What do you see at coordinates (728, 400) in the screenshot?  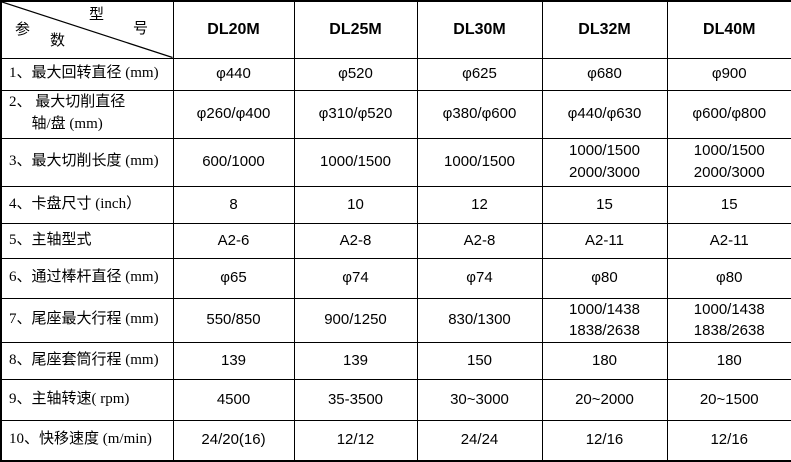 I see `spec-value-cell: 20~1500` at bounding box center [728, 400].